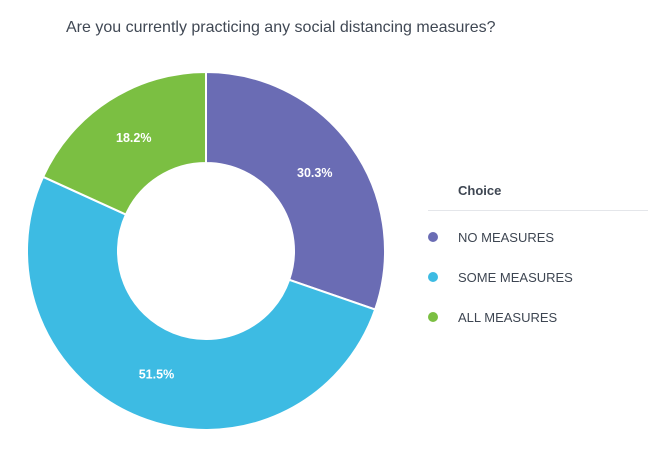 The image size is (648, 452). I want to click on legend-item-no-measures: NO MEASURES, so click(538, 237).